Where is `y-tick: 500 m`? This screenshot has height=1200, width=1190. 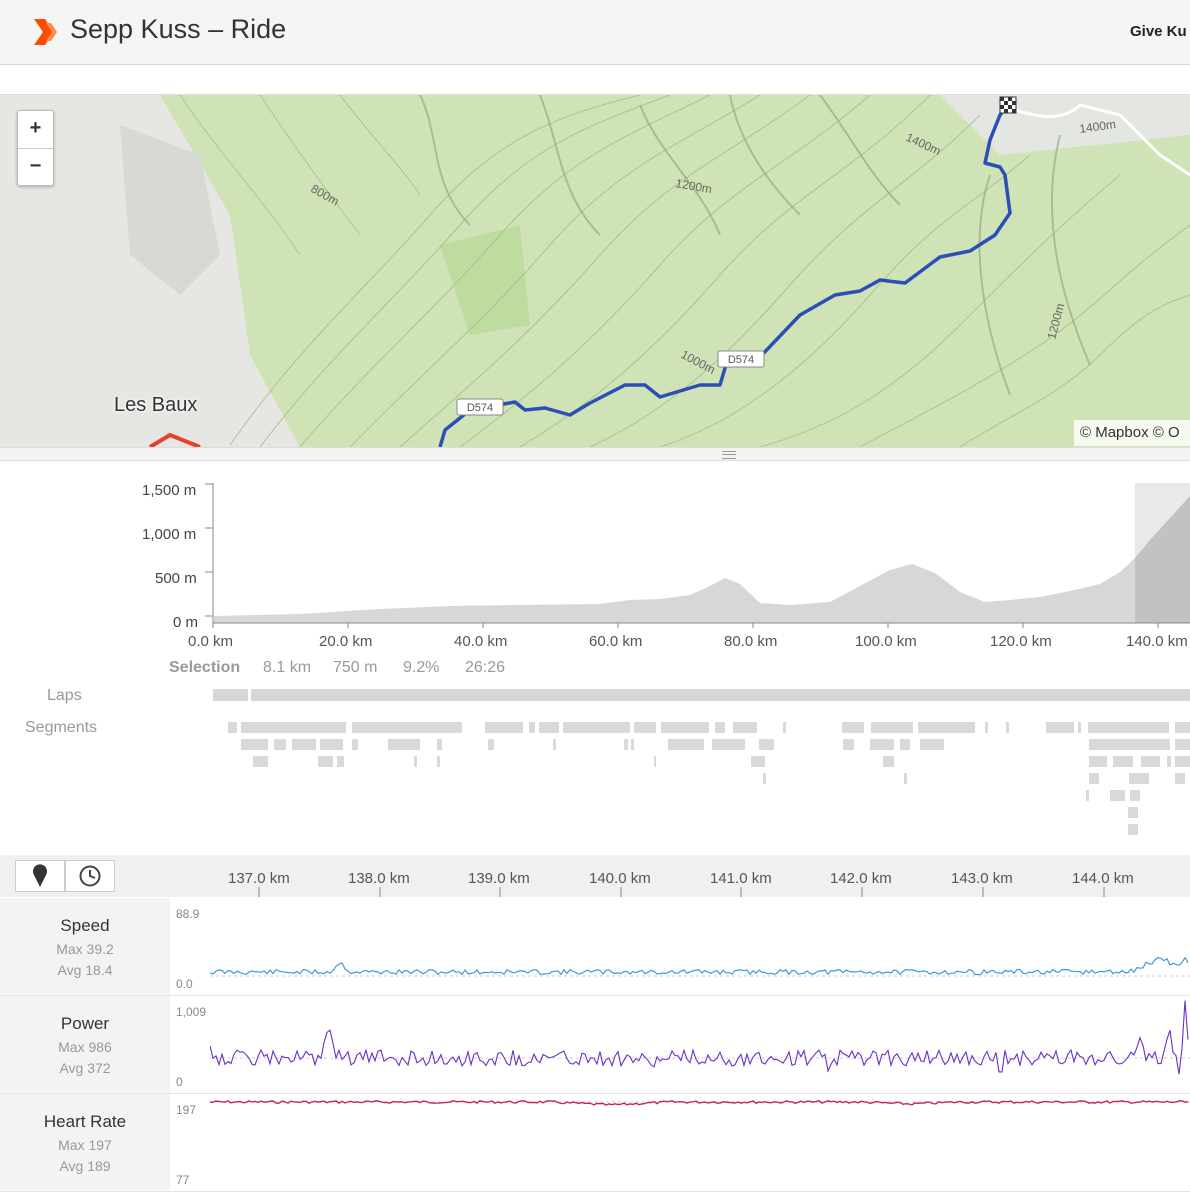
y-tick: 500 m is located at coordinates (176, 578).